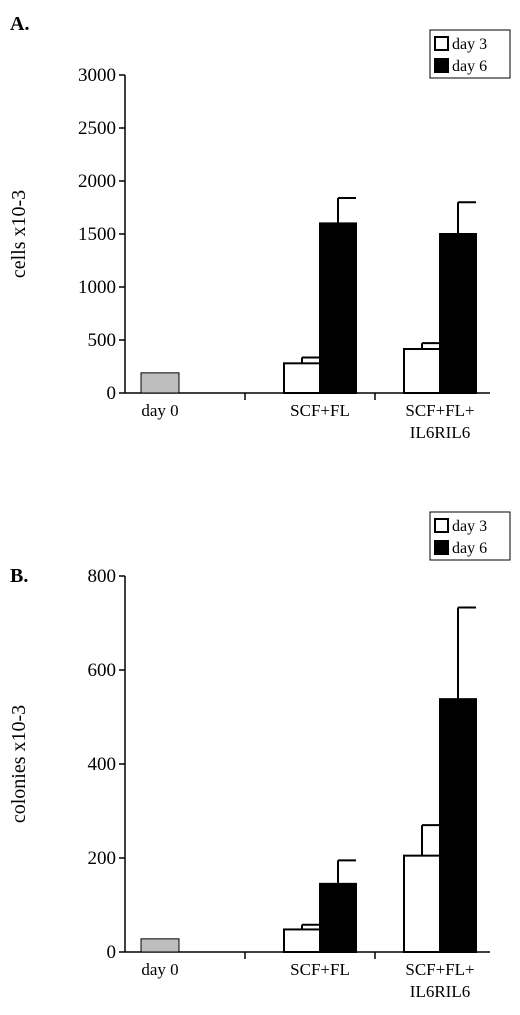 The height and width of the screenshot is (1015, 520). Describe the element at coordinates (97, 128) in the screenshot. I see `y-tick-label: 2500` at that location.